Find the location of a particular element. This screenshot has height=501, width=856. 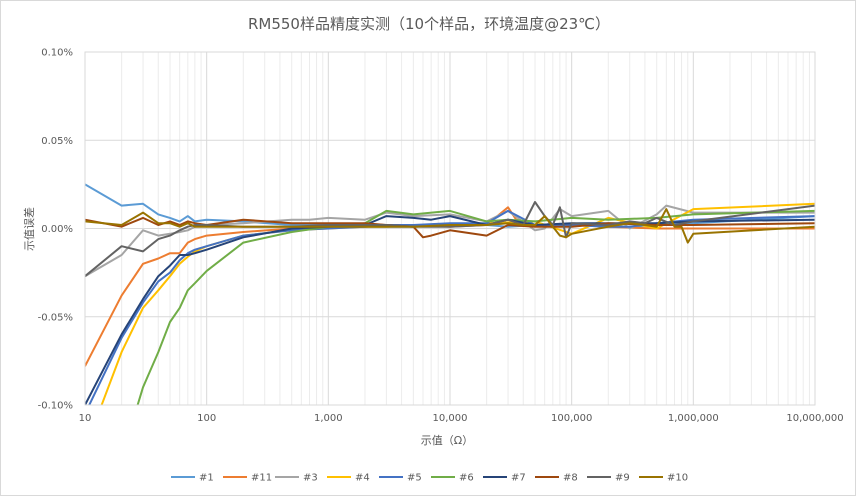

x-tick-label: 1,000,000 is located at coordinates (693, 418).